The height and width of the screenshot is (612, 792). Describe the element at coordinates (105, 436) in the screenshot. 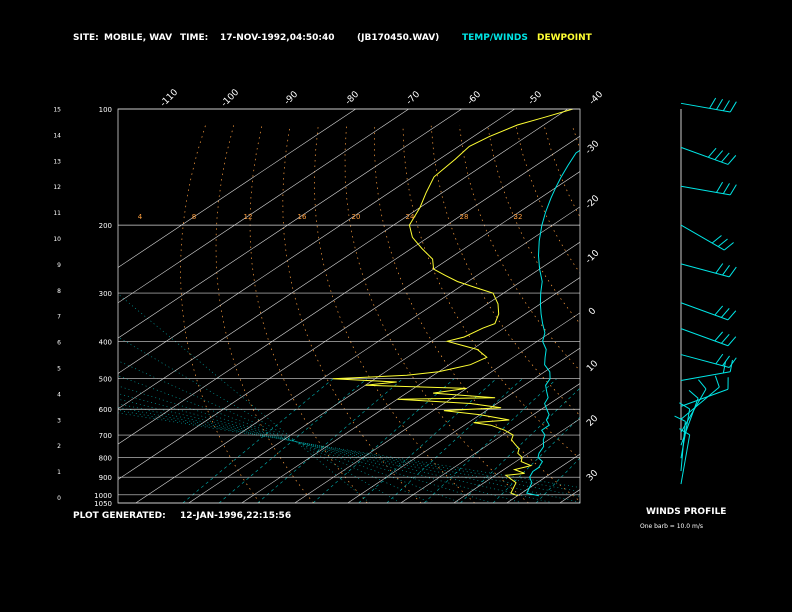

I see `pressure-tick-label: 700` at that location.